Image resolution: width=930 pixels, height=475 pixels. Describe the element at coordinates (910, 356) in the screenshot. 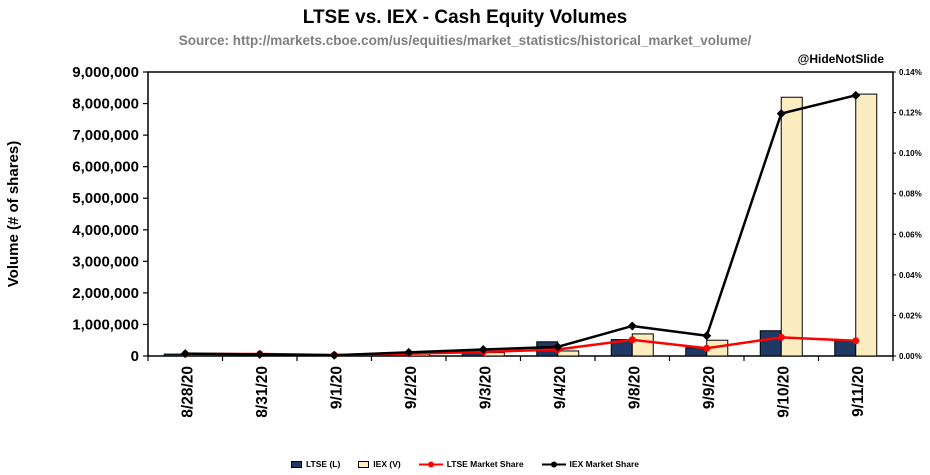

I see `right-axis-tick-label: 0.00%` at that location.